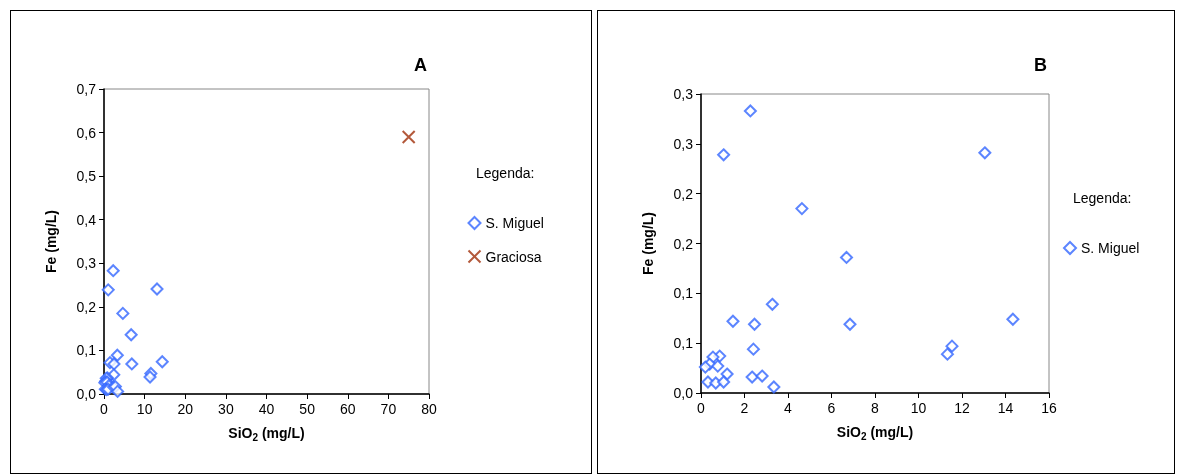  What do you see at coordinates (875, 408) in the screenshot?
I see `x-tick-label: 8` at bounding box center [875, 408].